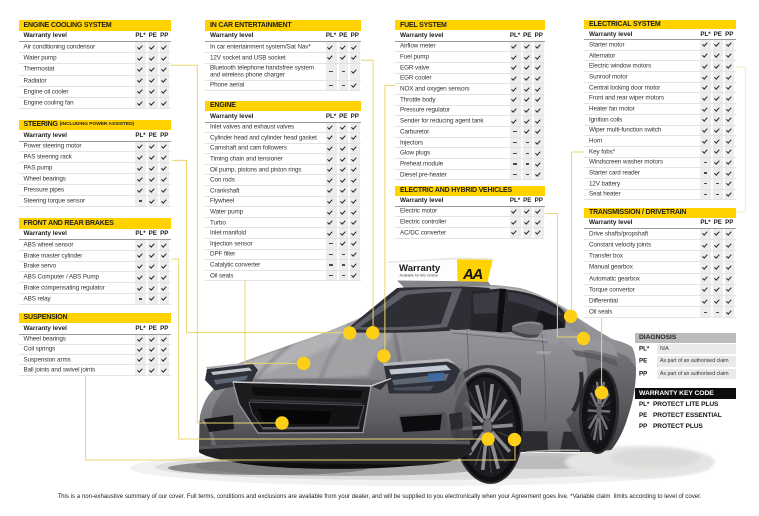 This screenshot has width=759, height=516. Describe the element at coordinates (472, 274) in the screenshot. I see `svg-text: AA` at that location.